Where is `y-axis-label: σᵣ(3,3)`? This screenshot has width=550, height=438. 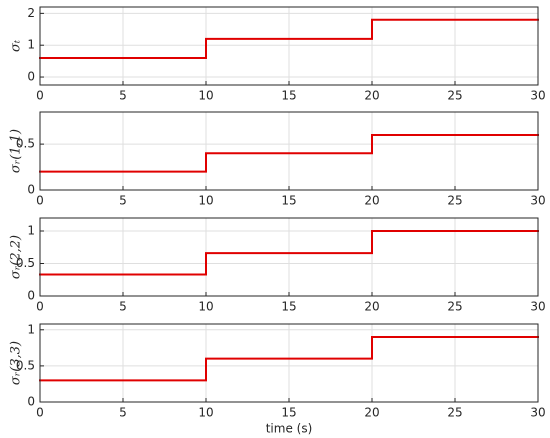 y-axis-label: σᵣ(3,3) is located at coordinates (16, 363).